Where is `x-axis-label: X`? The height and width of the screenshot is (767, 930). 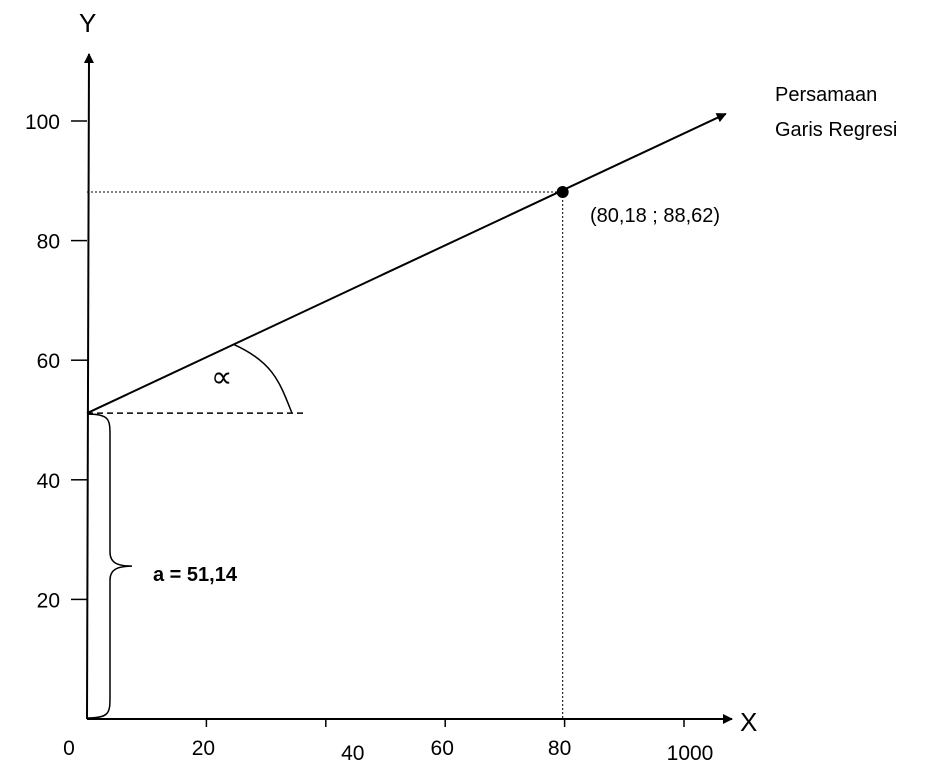
x-axis-label: X is located at coordinates (748, 722).